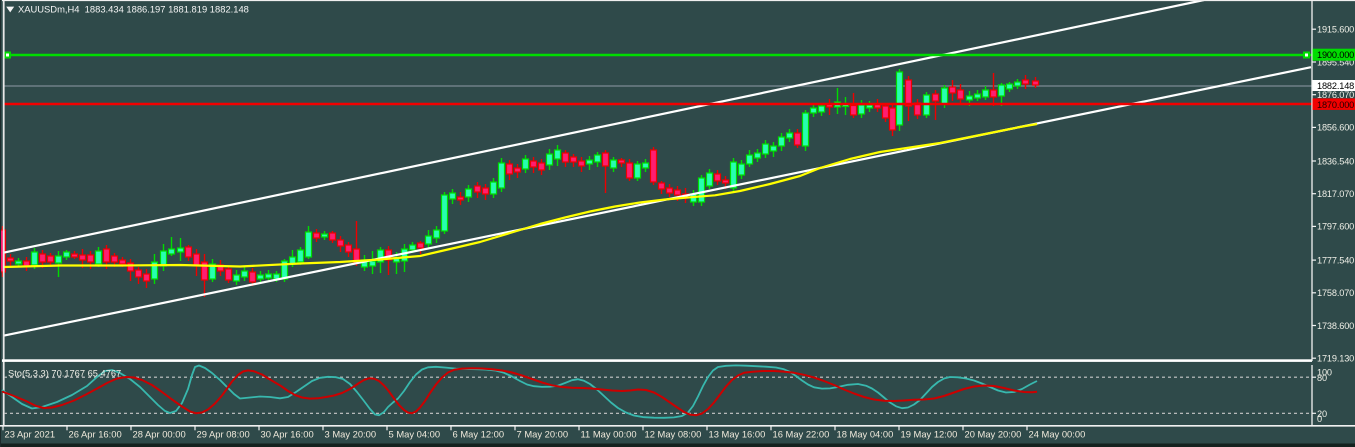  I want to click on svg-text: 20, so click(1322, 414).